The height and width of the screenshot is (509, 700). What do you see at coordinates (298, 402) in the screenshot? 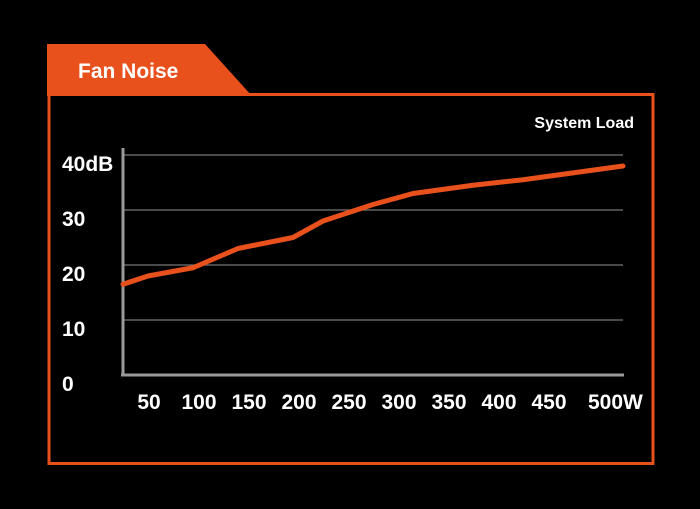
I see `x-tick-label: 200` at bounding box center [298, 402].